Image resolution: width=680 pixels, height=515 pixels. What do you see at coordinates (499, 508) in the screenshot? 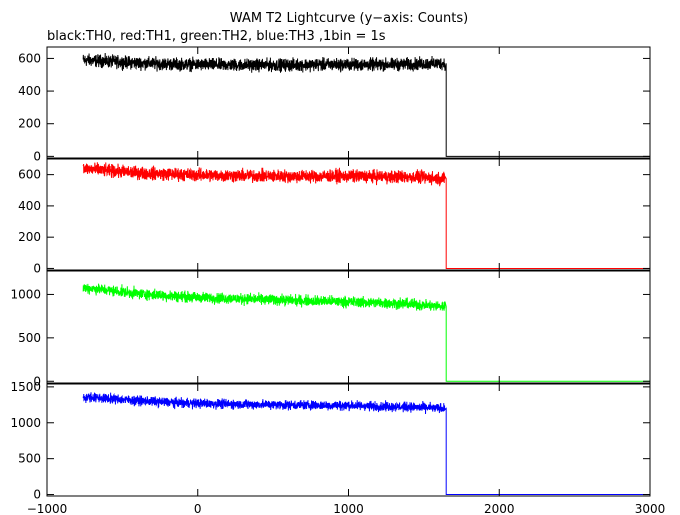
I see `x-tick-label: 2000` at bounding box center [499, 508].